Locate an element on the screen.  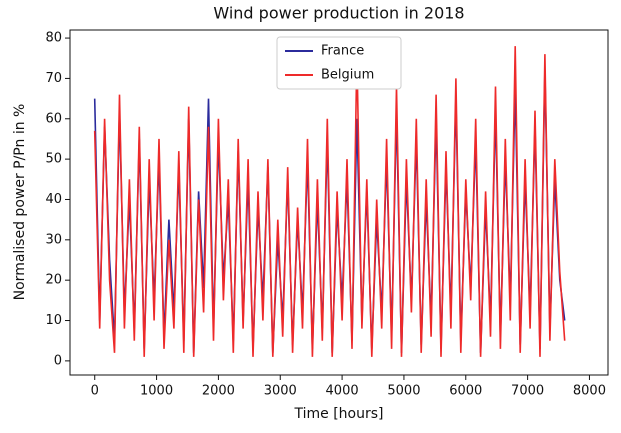
x-tick-label: 3000 is located at coordinates (280, 391).